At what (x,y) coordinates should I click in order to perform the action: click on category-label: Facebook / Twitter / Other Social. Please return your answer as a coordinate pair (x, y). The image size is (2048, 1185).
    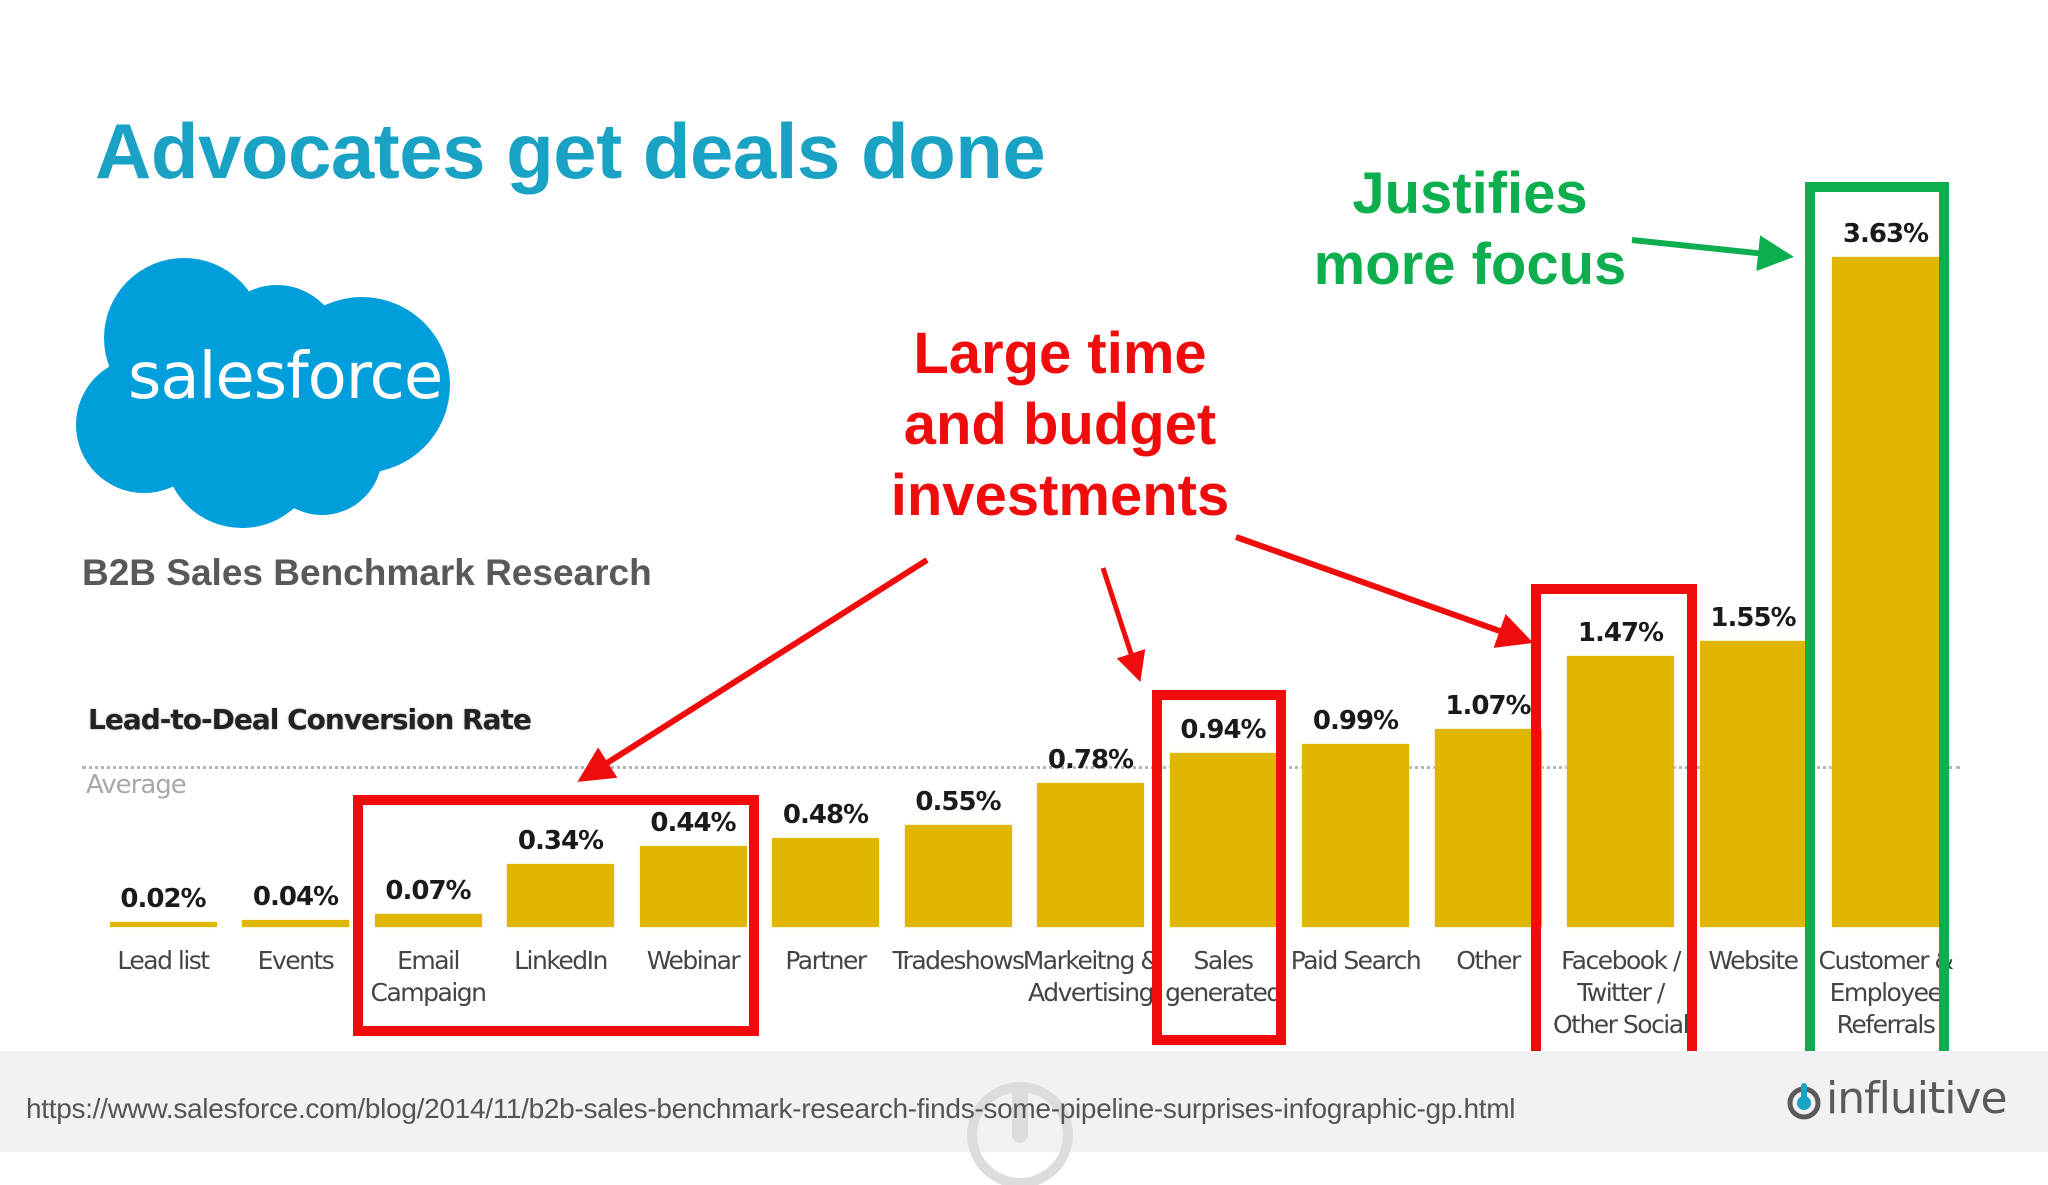
    Looking at the image, I should click on (1621, 992).